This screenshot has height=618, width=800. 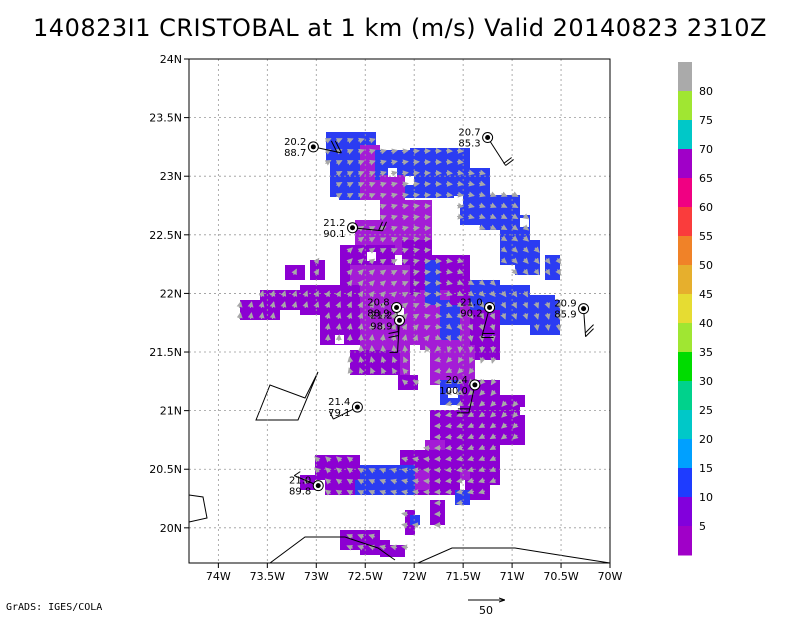 I want to click on y-tick-label: 20N, so click(x=171, y=528).